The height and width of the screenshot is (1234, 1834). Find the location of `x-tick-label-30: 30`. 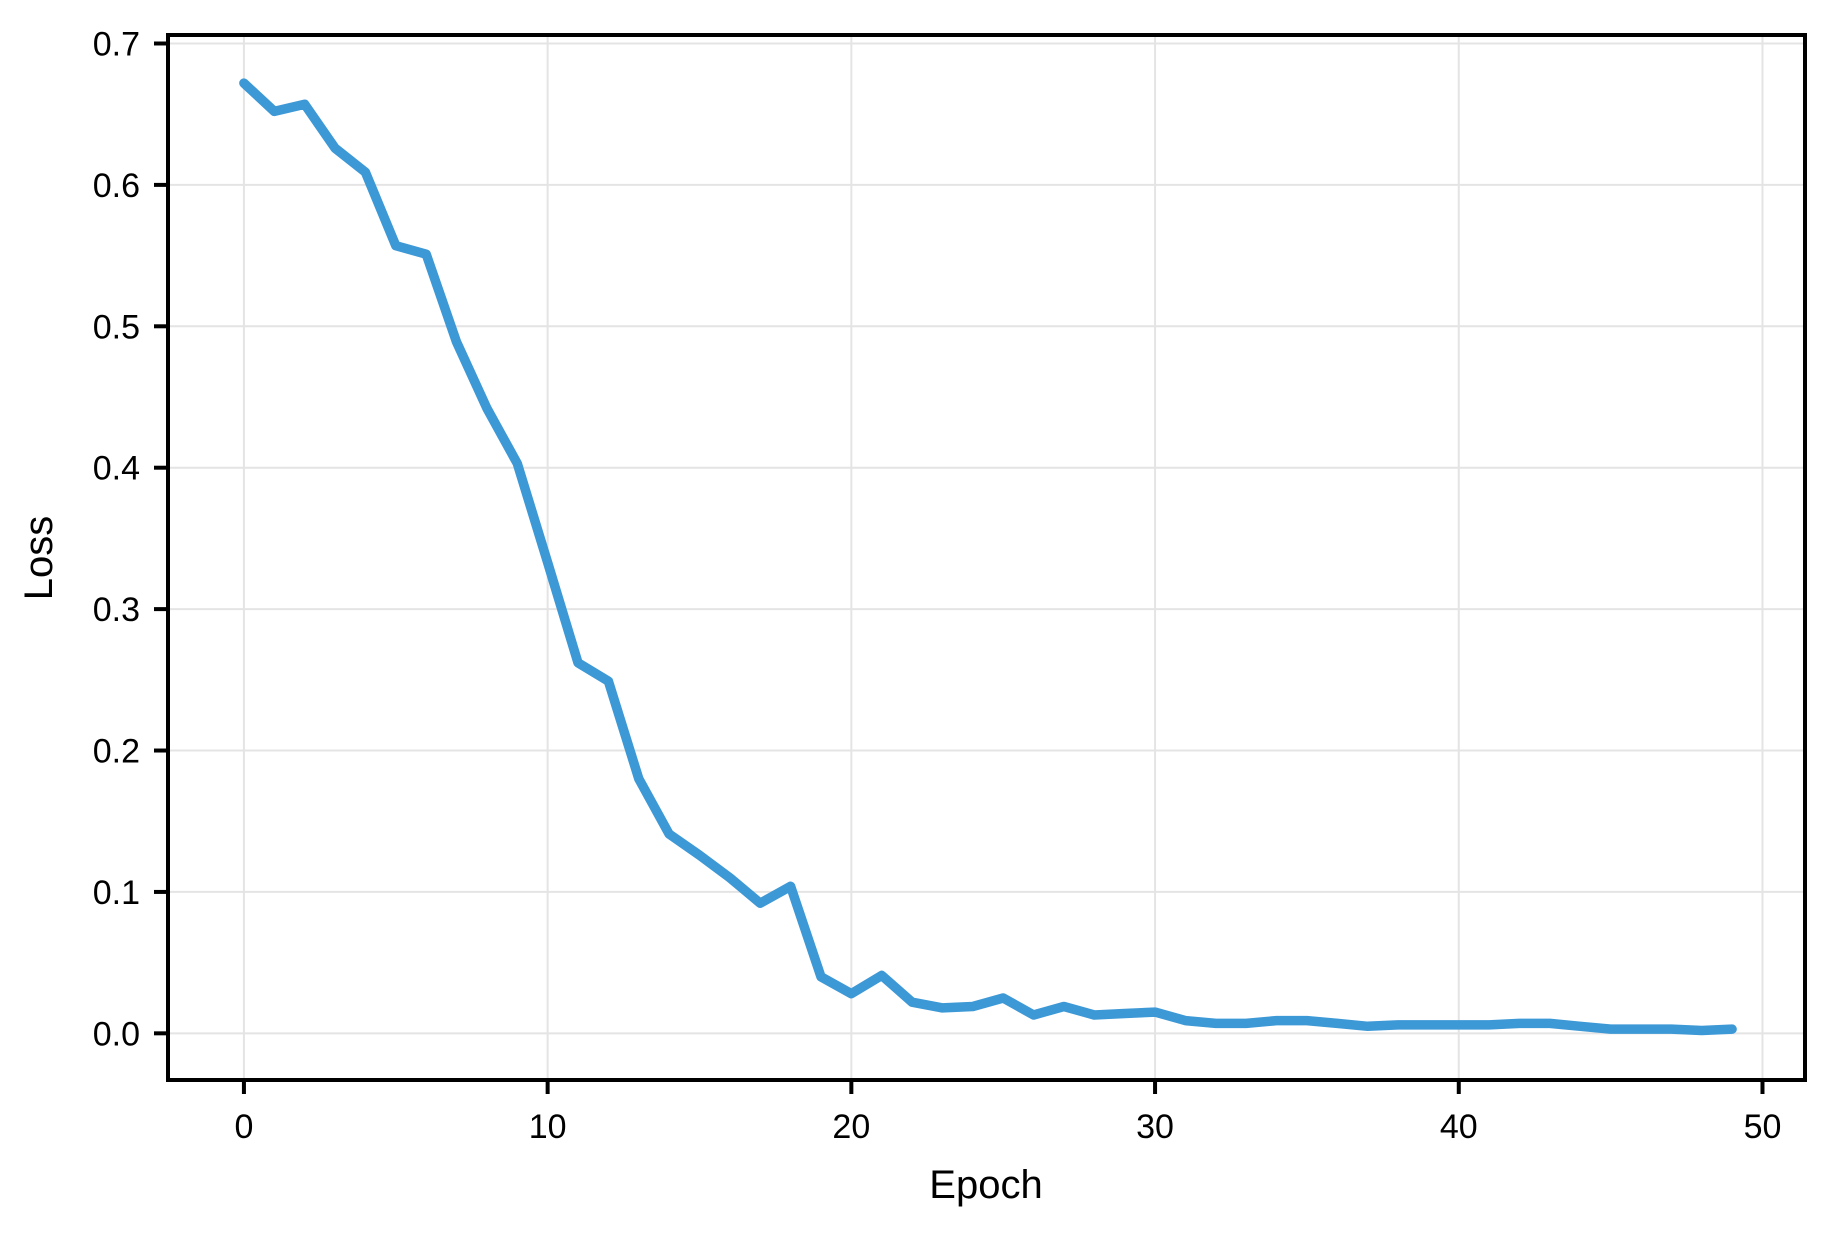

x-tick-label-30: 30 is located at coordinates (1155, 1127).